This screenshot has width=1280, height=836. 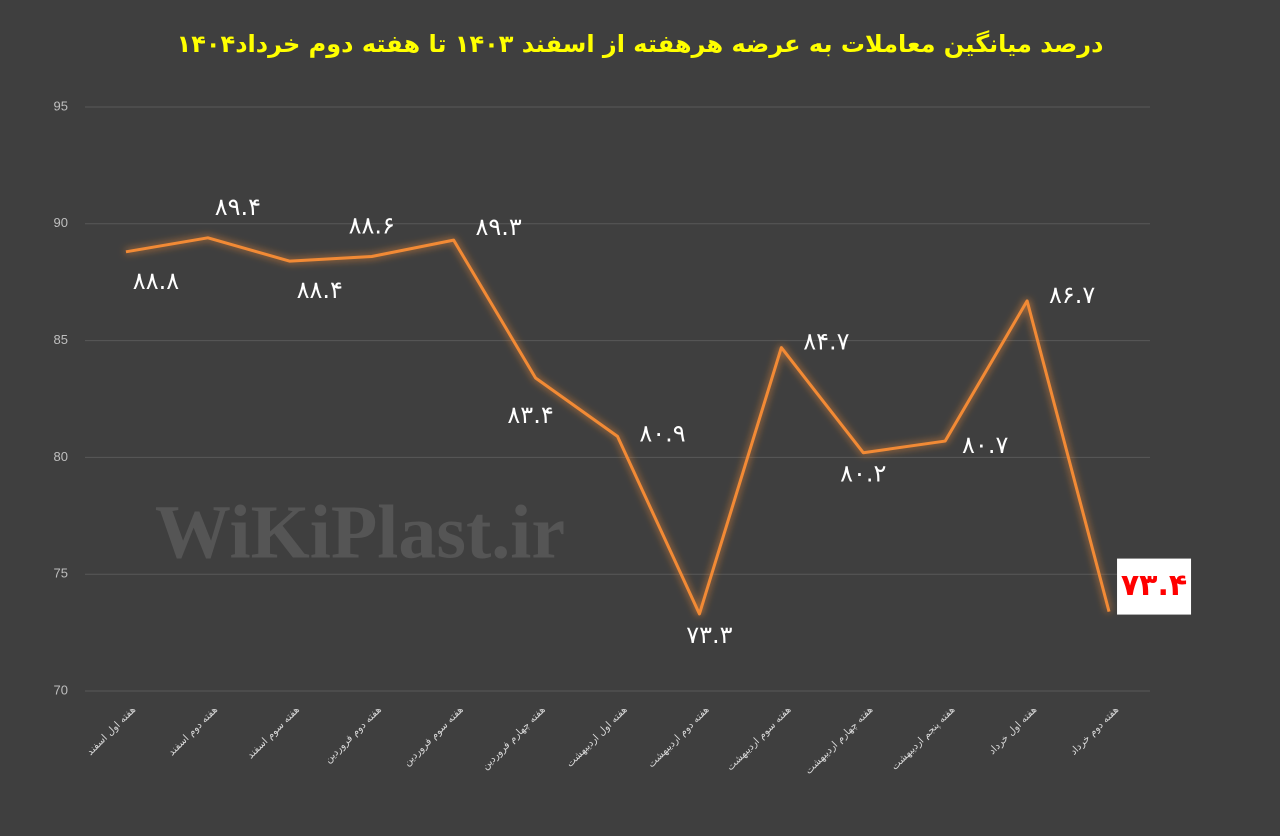 What do you see at coordinates (61, 689) in the screenshot?
I see `y-tick-label: 70` at bounding box center [61, 689].